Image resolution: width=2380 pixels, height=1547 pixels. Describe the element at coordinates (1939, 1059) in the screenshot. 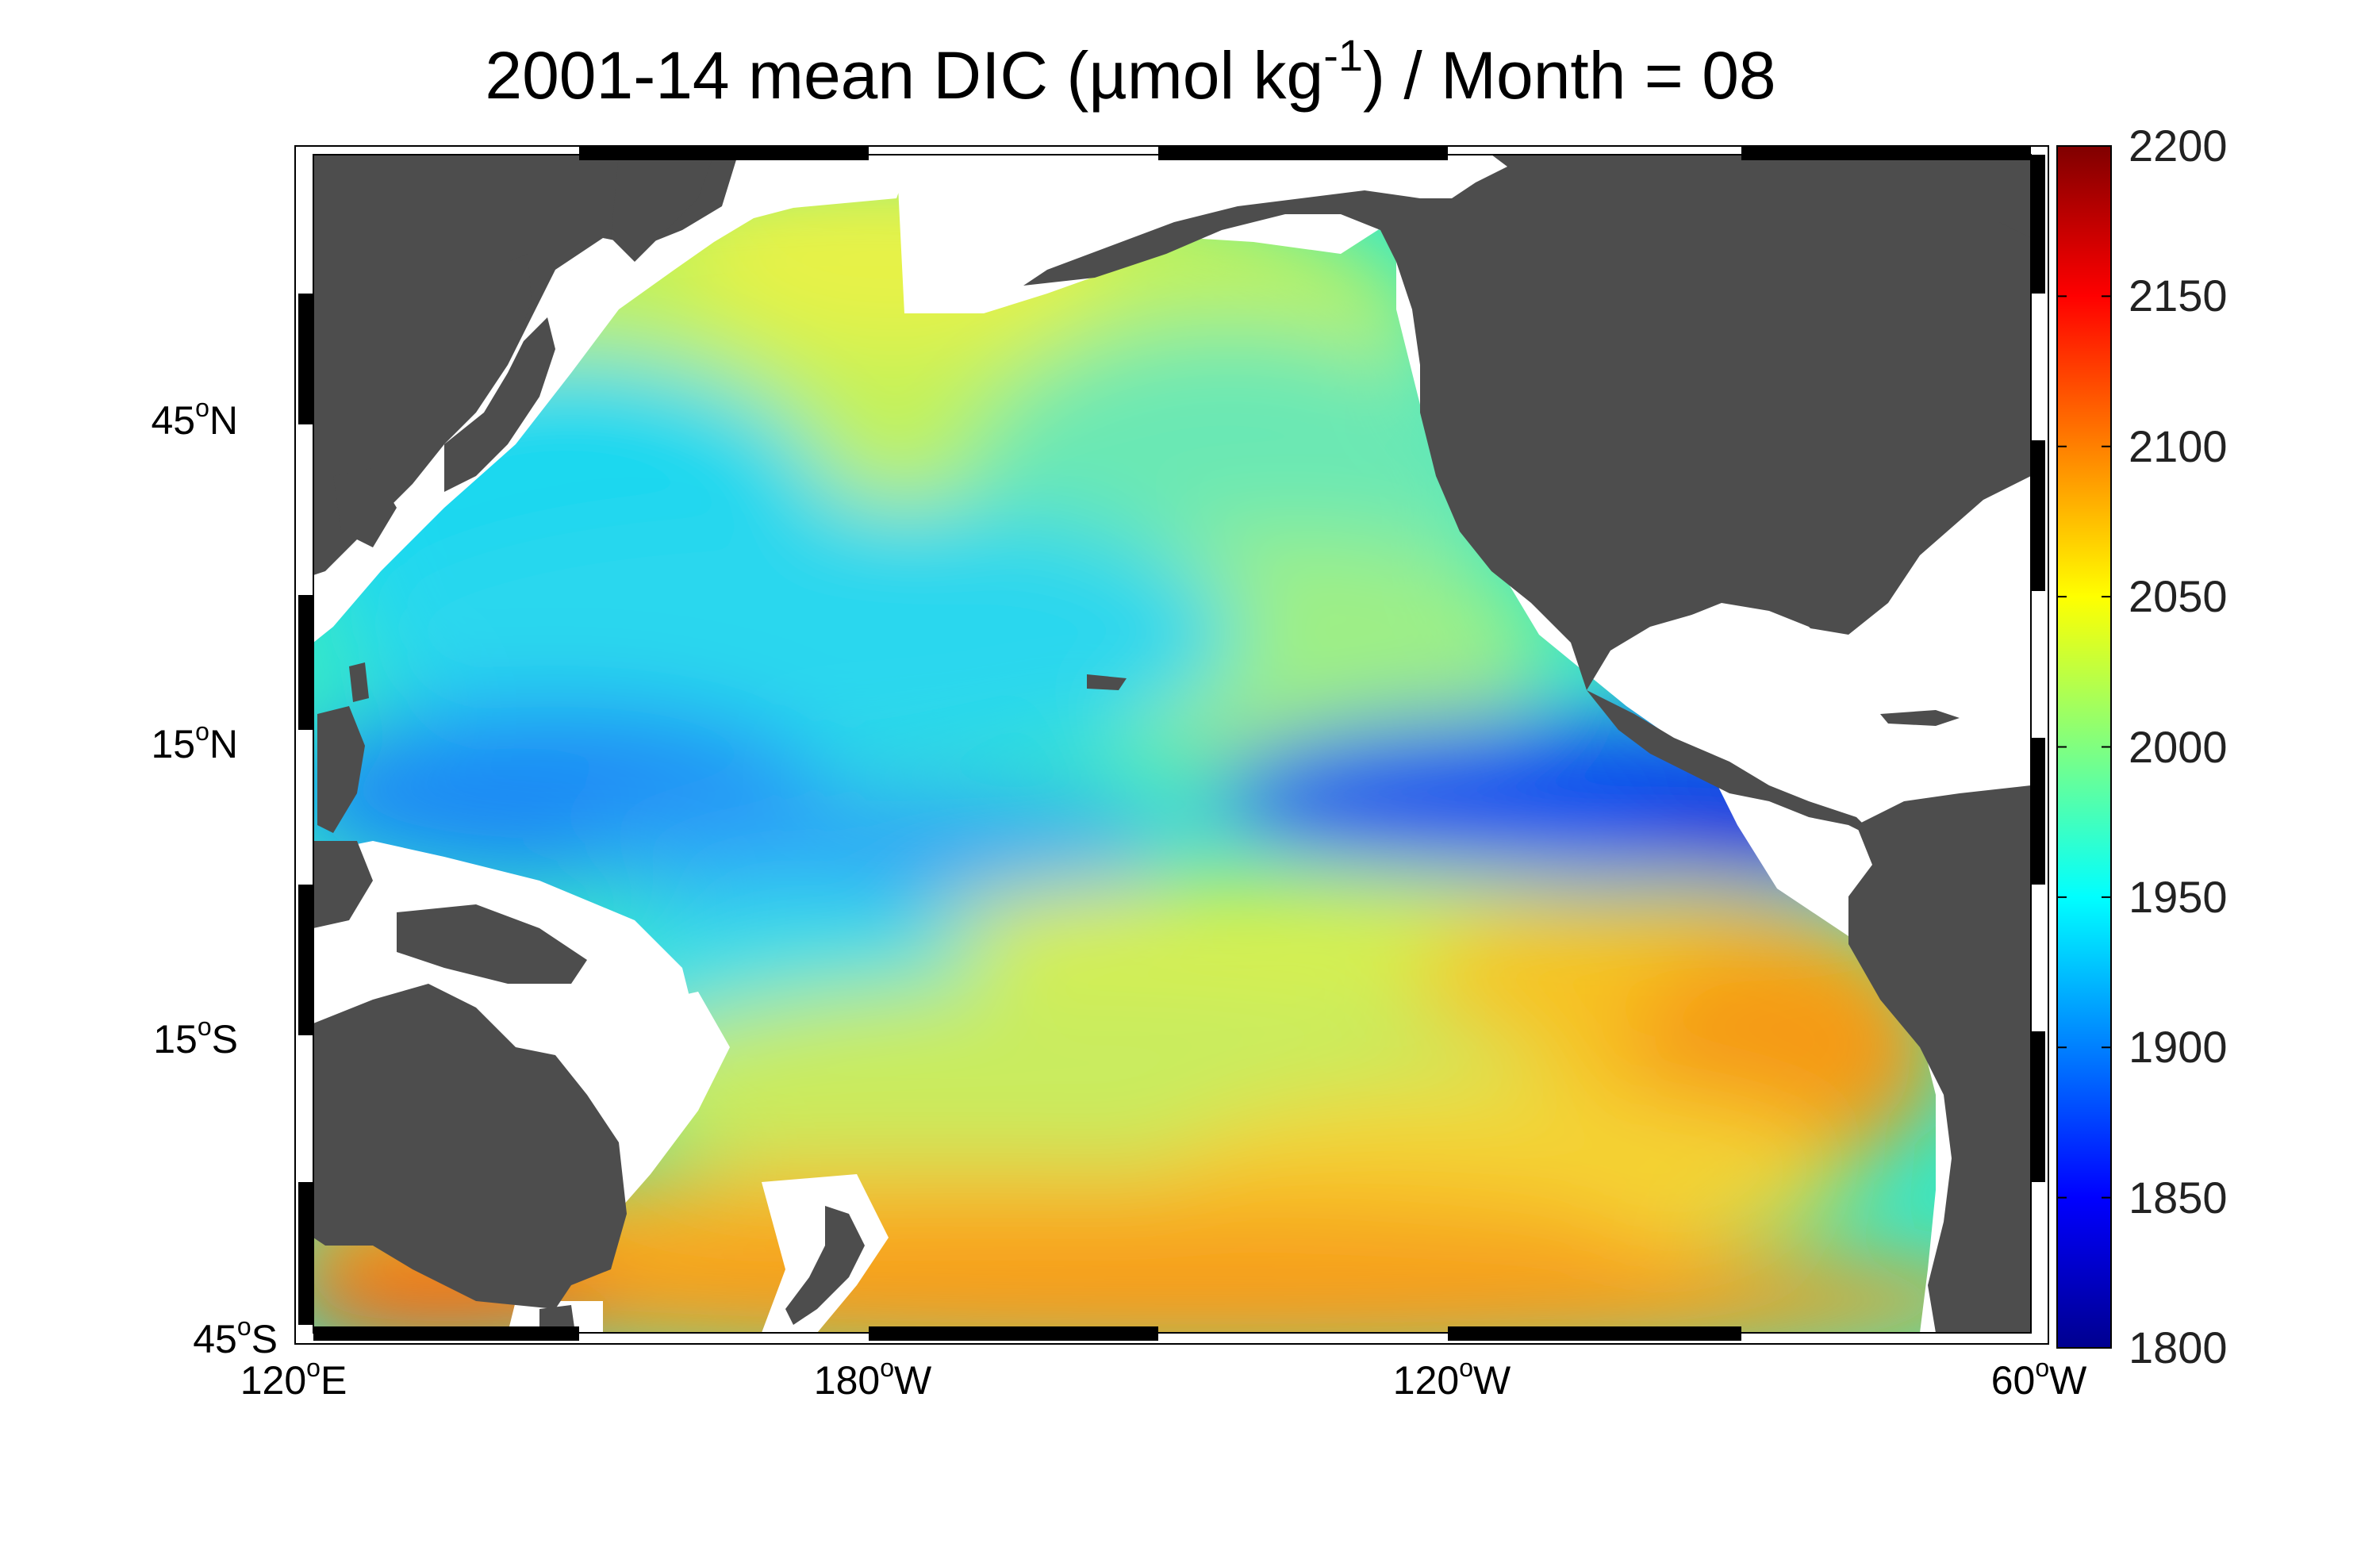

I see `land-south-america` at that location.